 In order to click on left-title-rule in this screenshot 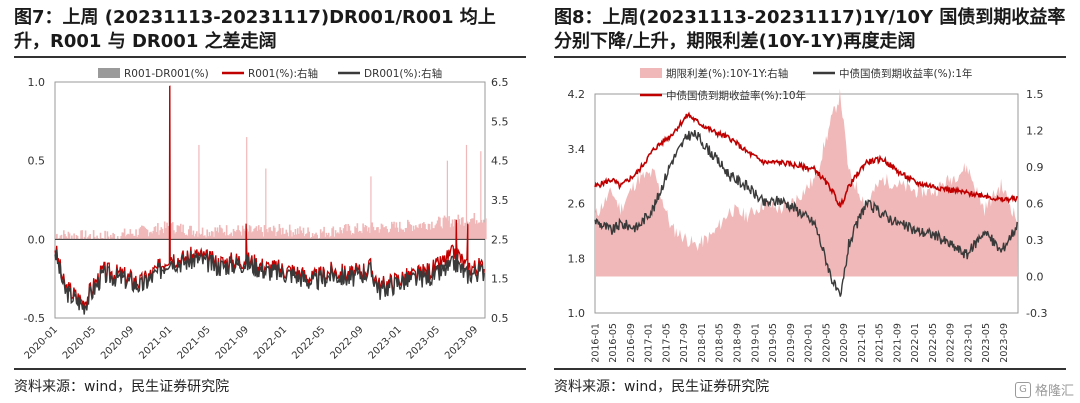, I will do `click(270, 57)`.